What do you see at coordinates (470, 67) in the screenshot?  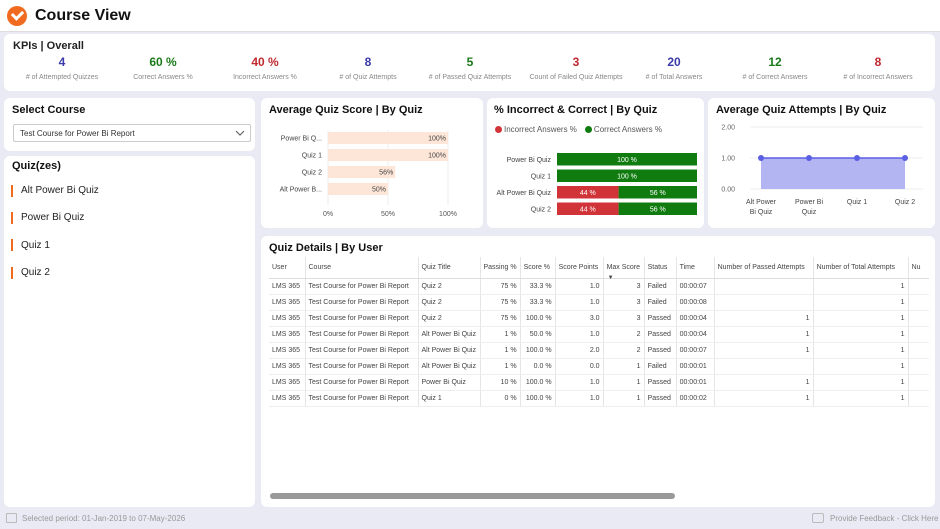 I see `kpi-passed-attempts: 5 # of Passed Quiz Attempts` at bounding box center [470, 67].